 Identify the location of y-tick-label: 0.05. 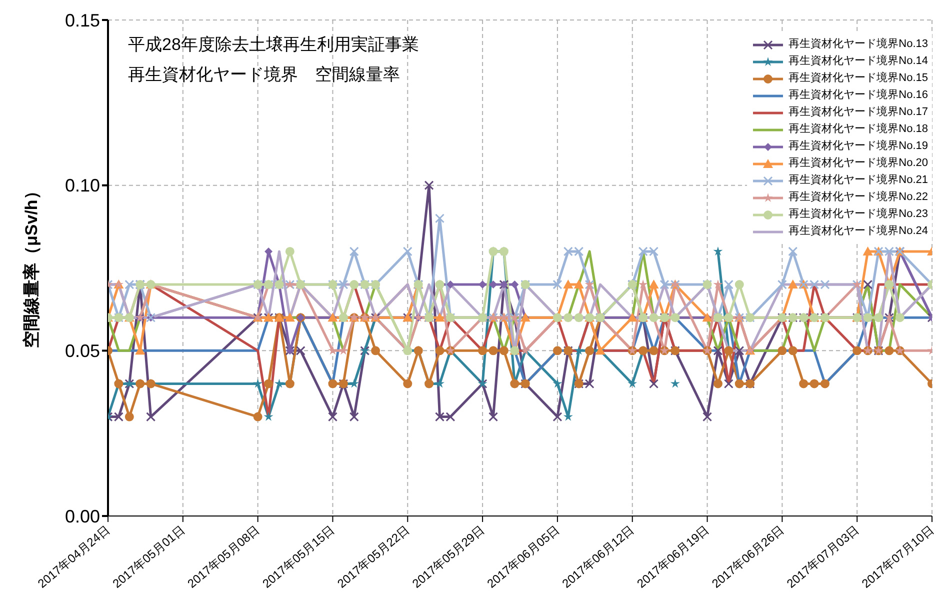
(82, 351).